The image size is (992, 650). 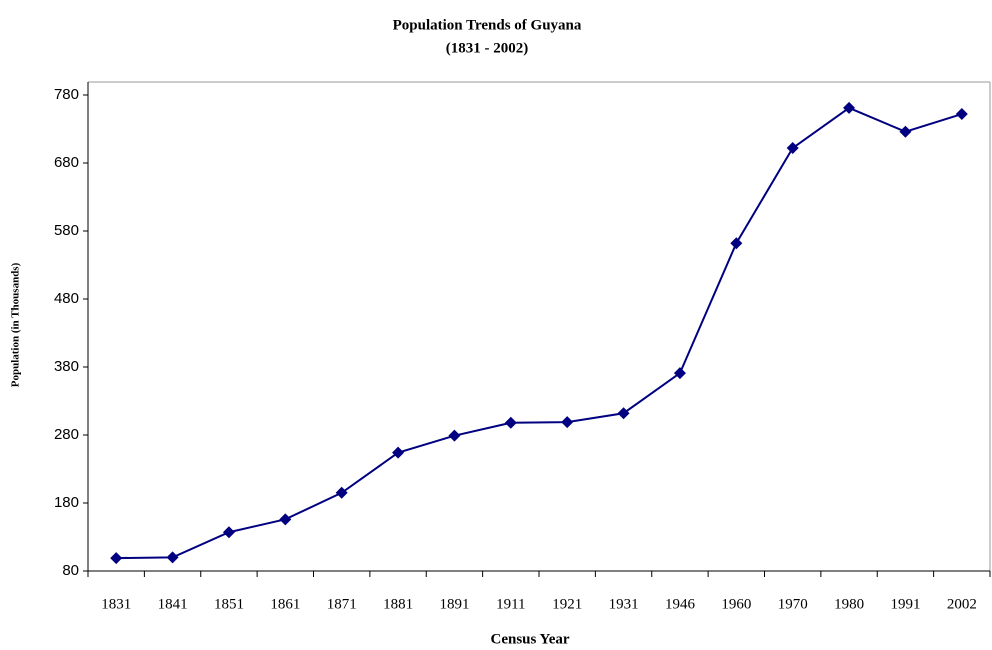 I want to click on y-tick-label: 180, so click(x=66, y=502).